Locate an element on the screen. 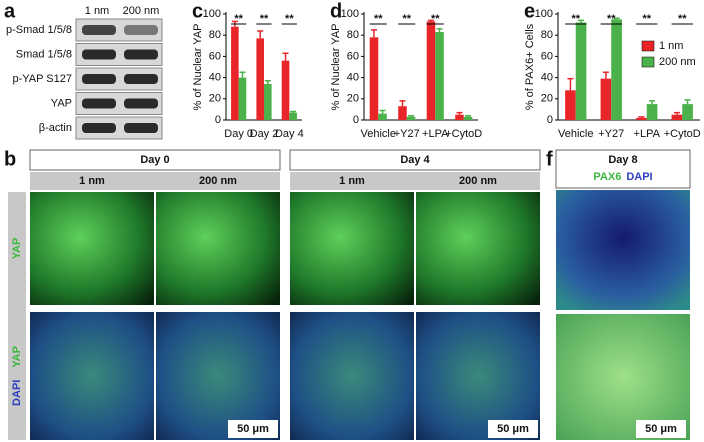  x-tick-label: +CytoD is located at coordinates (682, 134).